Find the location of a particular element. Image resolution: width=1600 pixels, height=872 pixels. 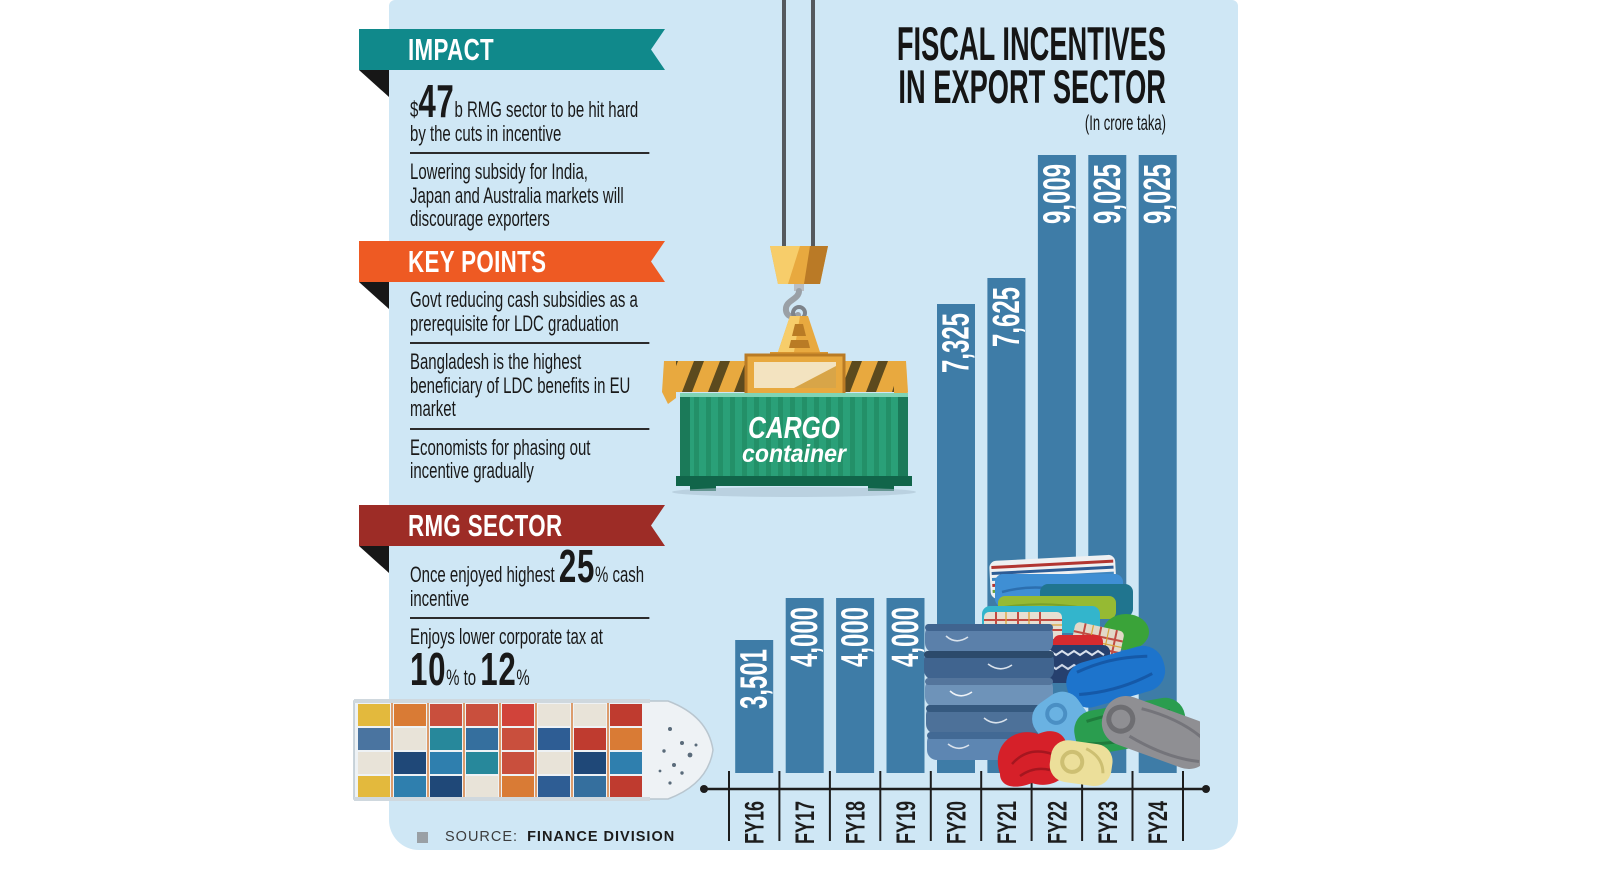

source-line: SOURCE: FINANCE DIVISION is located at coordinates (546, 837).